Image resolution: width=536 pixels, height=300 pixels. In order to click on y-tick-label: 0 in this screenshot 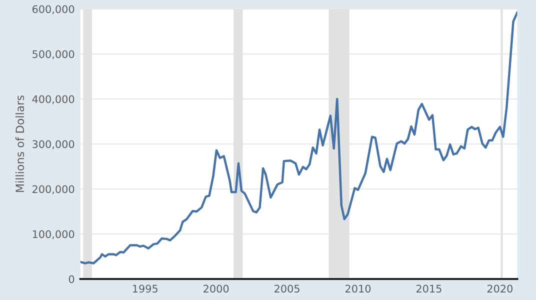, I will do `click(71, 279)`.